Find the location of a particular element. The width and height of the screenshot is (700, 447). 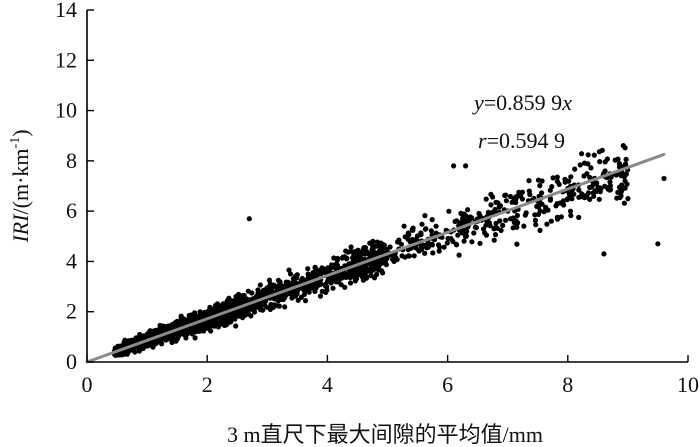

y-axis-title-sup: -1 is located at coordinates (15, 143).